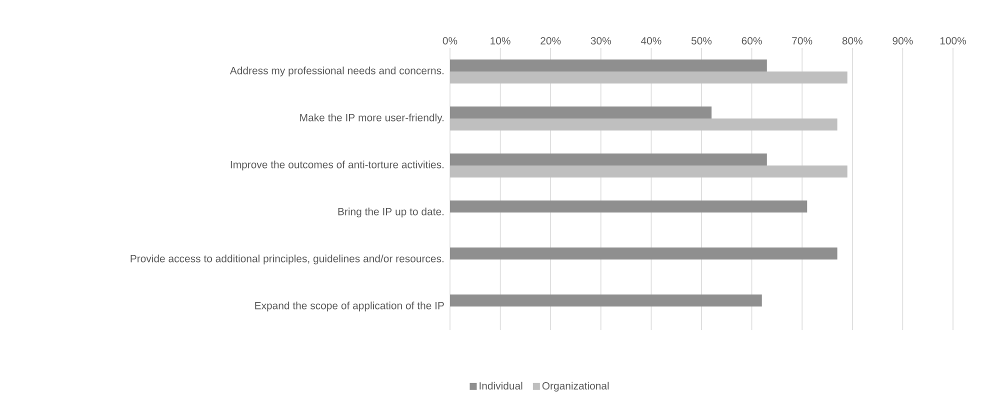 This screenshot has height=411, width=988. Describe the element at coordinates (349, 307) in the screenshot. I see `y-tick-label: Expand the scope of application of the IP` at that location.